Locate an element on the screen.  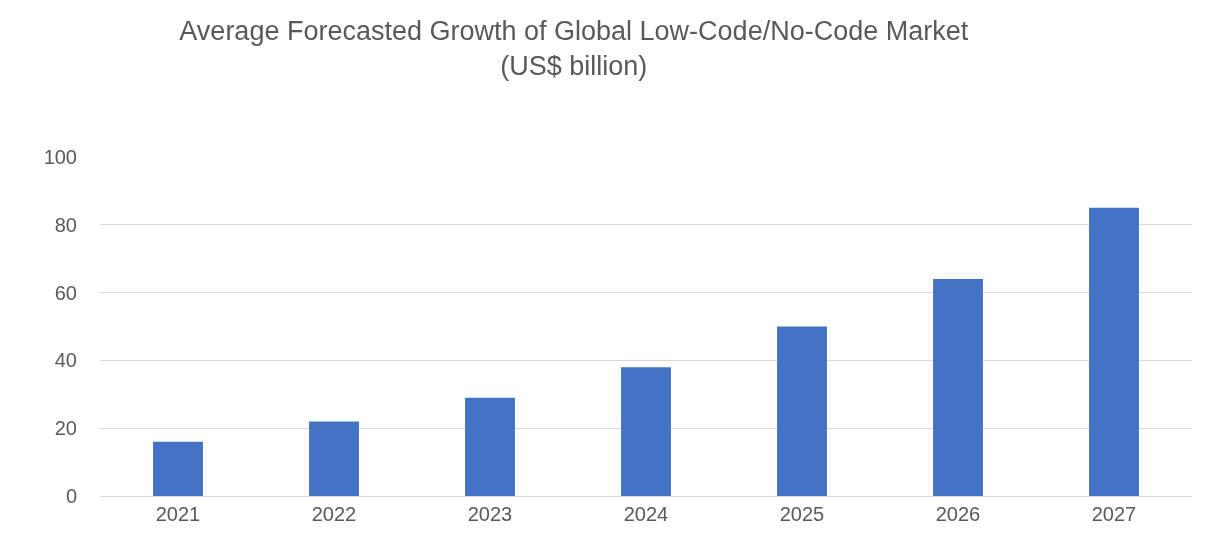
chart-title: Average Forecasted Growth of Global Low-Code/No-Code Market (US$ billion) is located at coordinates (574, 49).